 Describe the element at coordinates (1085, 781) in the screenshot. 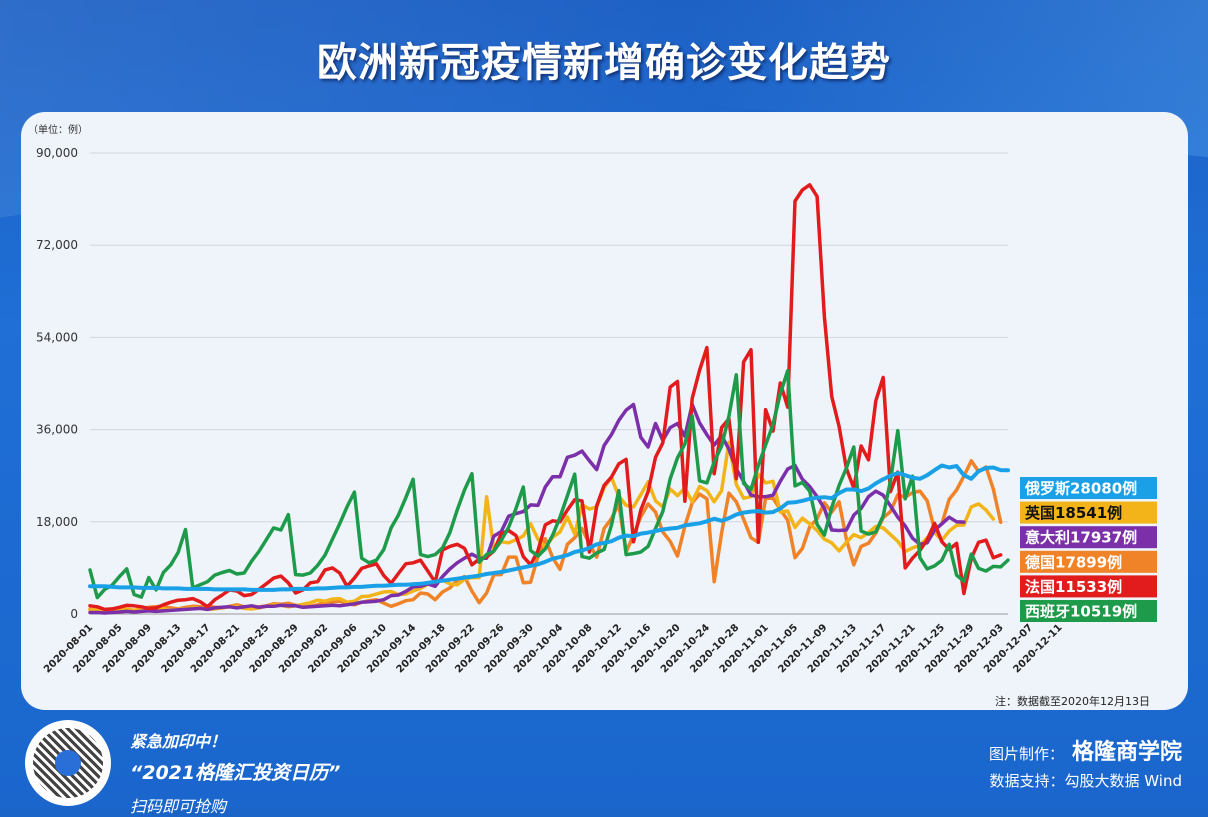

I see `data-source: 数据支持：勾股大数据 Wind` at that location.